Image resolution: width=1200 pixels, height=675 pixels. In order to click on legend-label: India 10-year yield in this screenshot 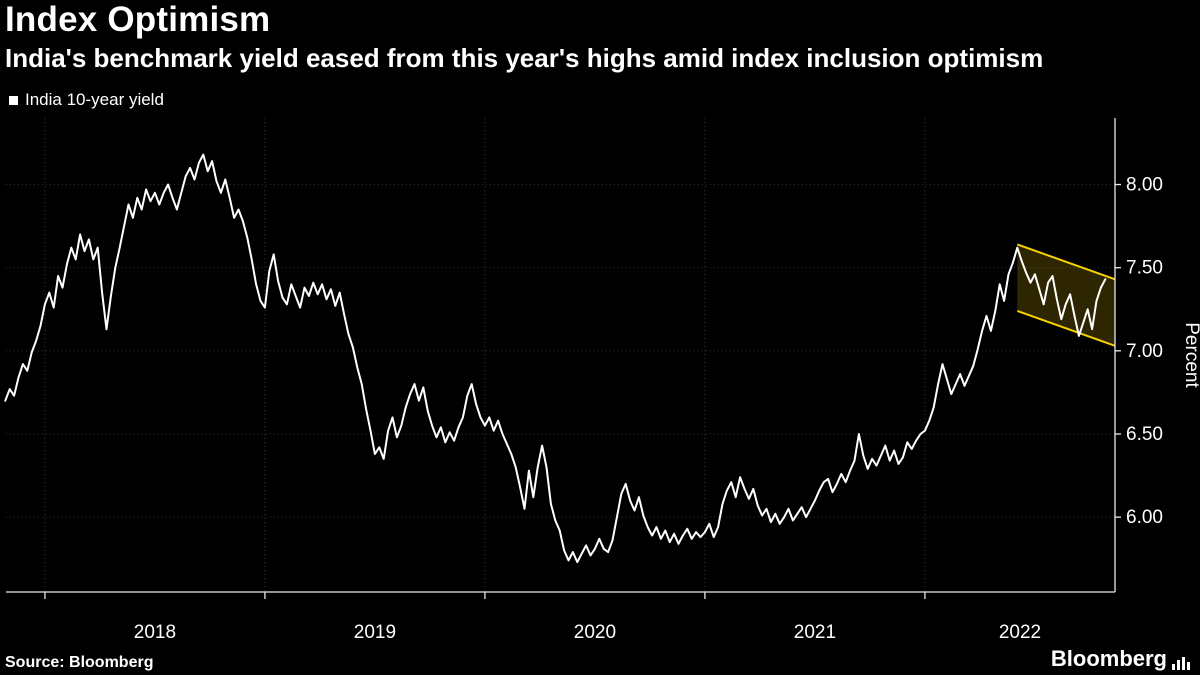, I will do `click(94, 99)`.